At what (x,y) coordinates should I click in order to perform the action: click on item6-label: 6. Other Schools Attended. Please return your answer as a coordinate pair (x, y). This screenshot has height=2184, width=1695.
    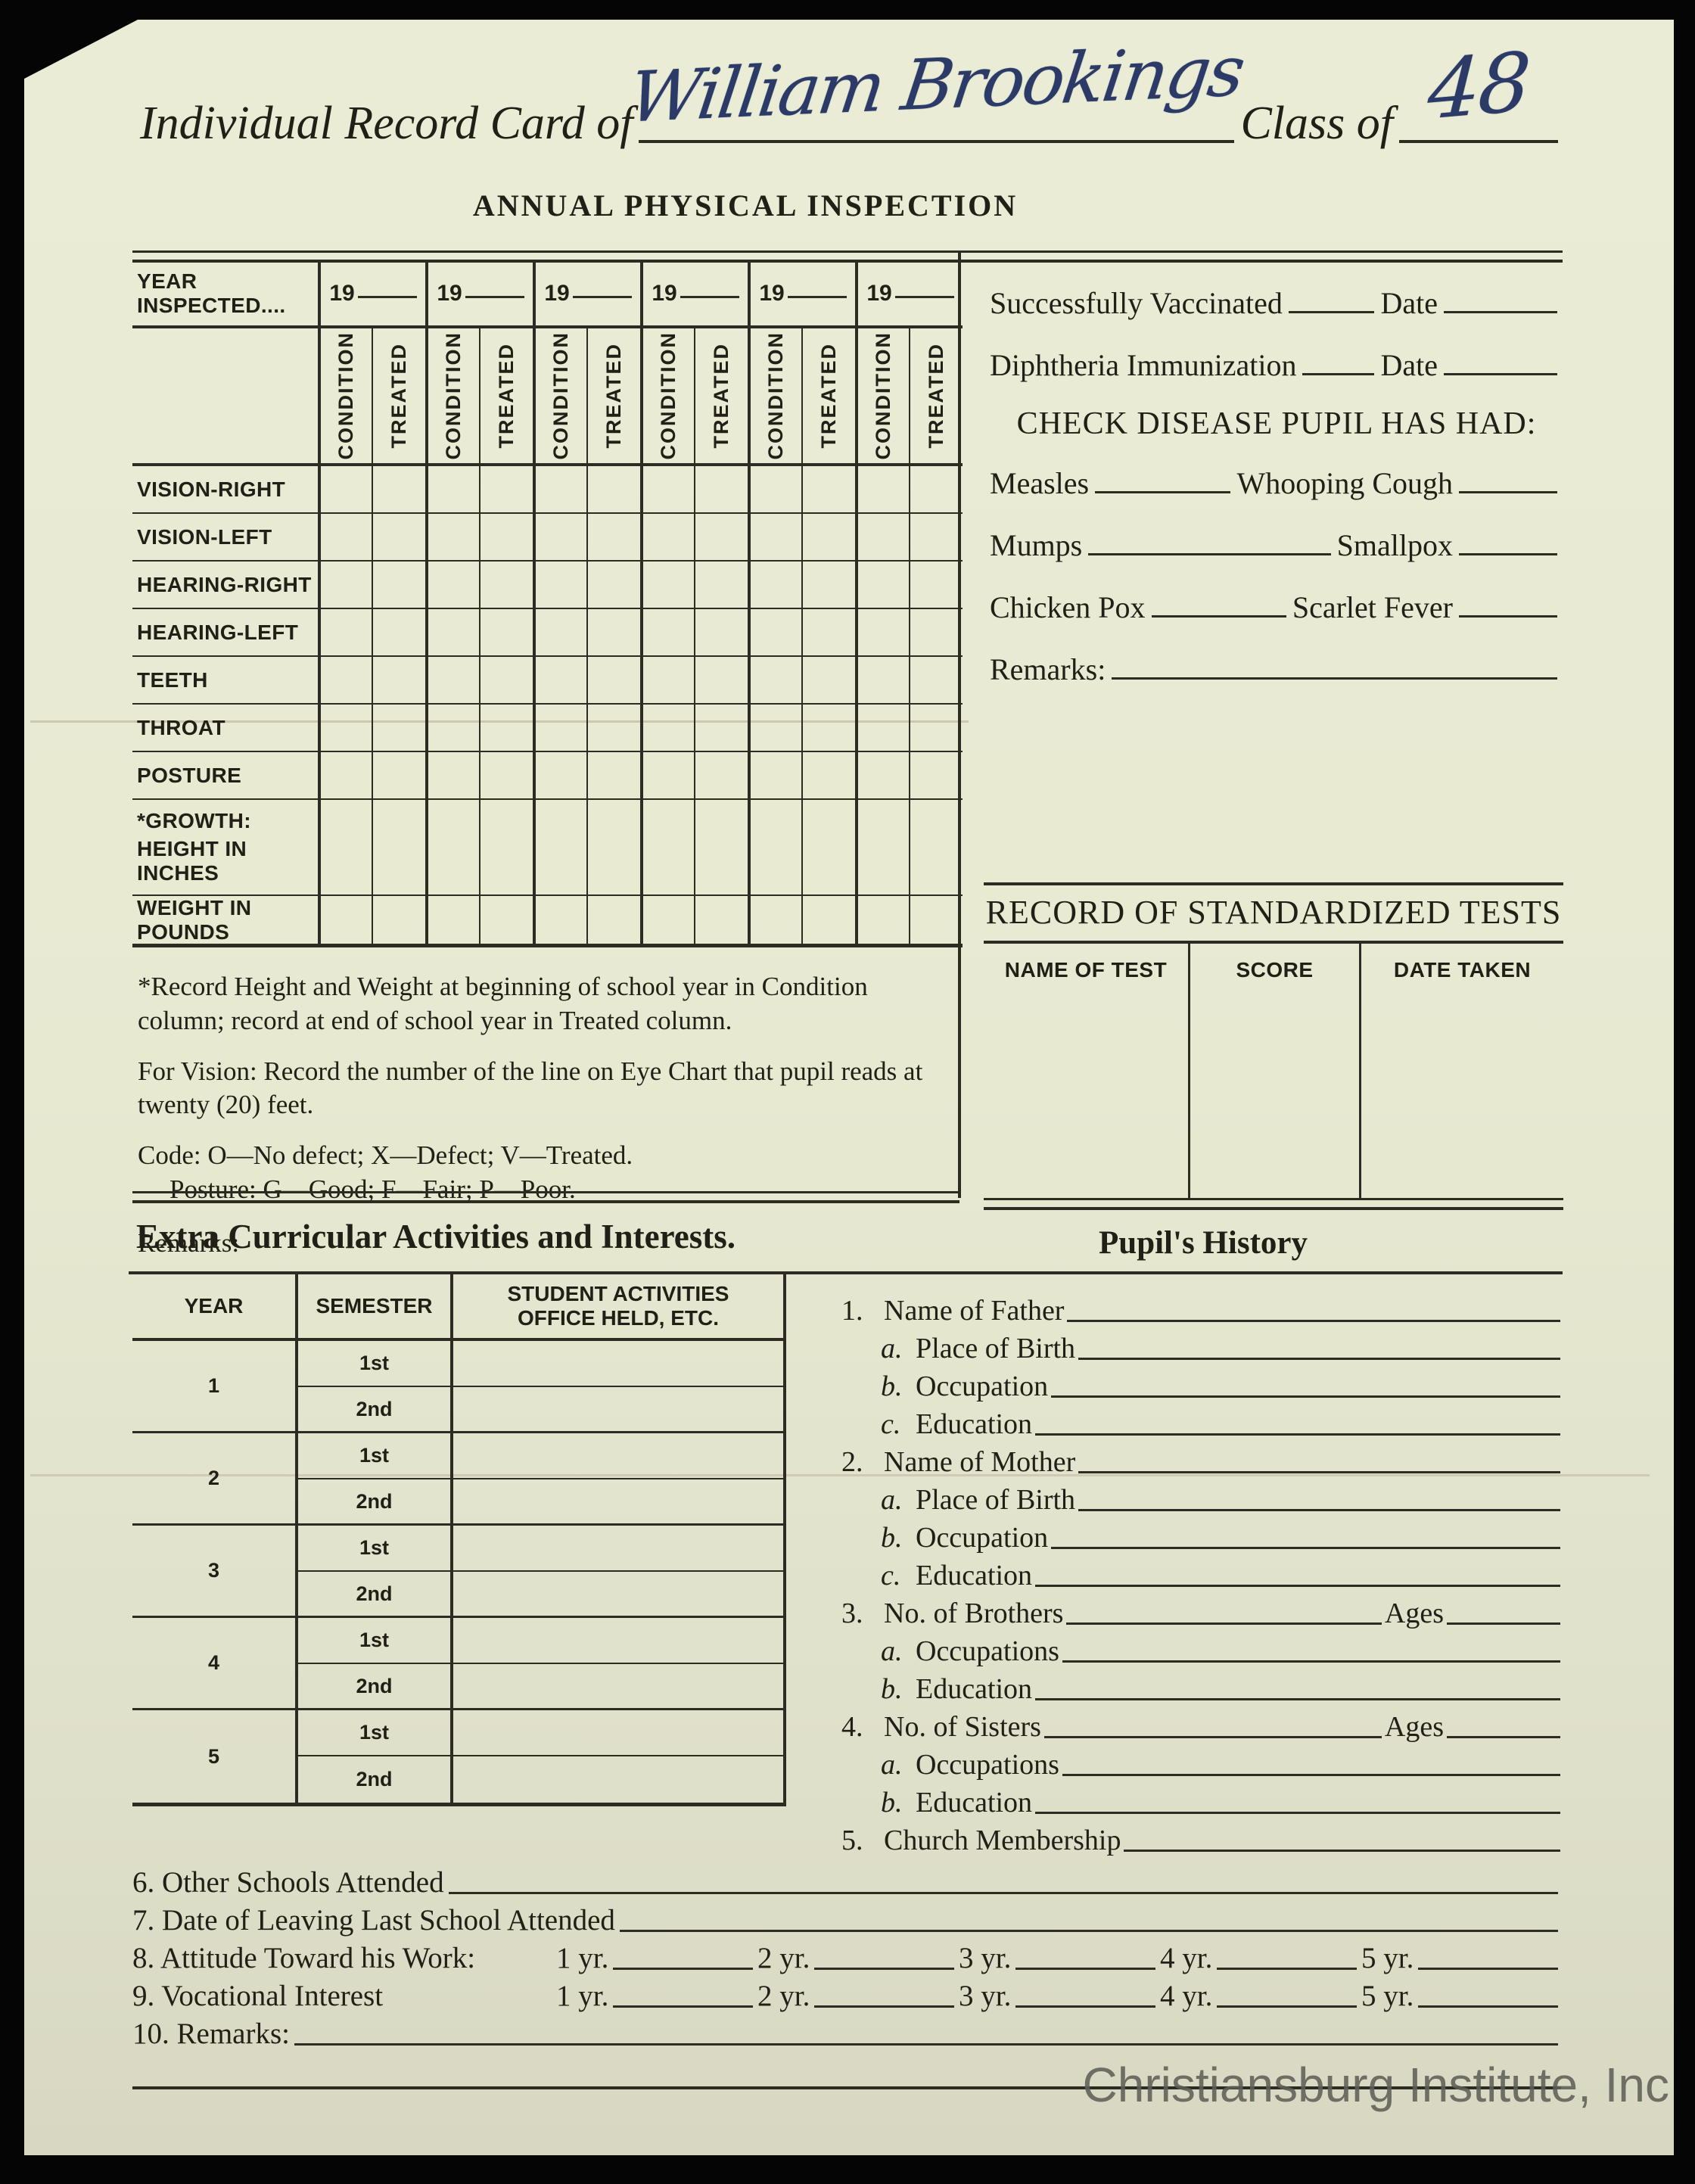
    Looking at the image, I should click on (288, 1883).